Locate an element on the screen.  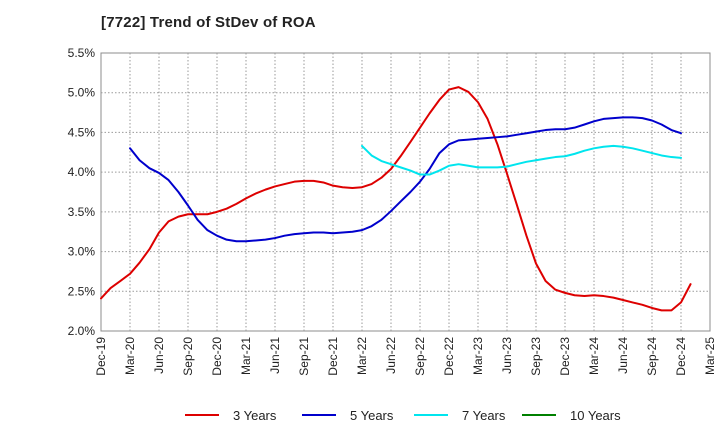
x-tick-label: Dec-24 is located at coordinates (681, 356).